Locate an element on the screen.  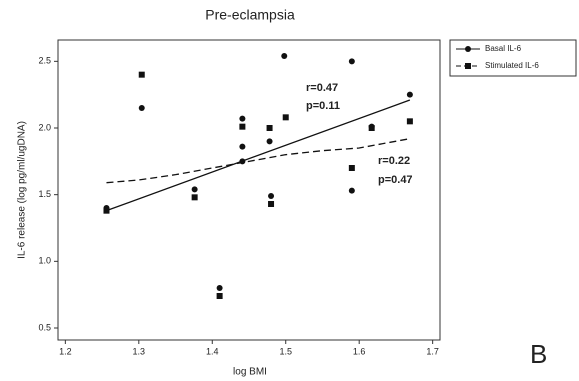
annotation: p=0.47 is located at coordinates (395, 180).